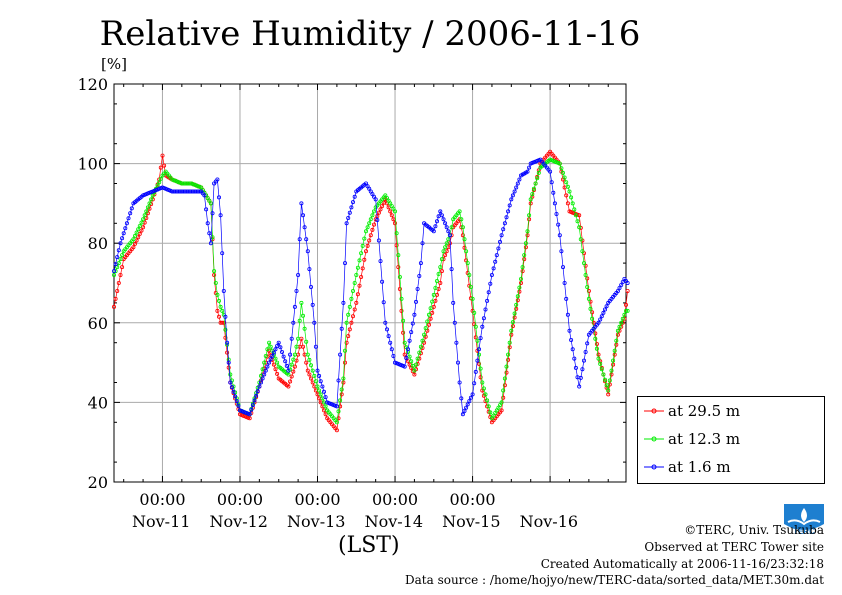  What do you see at coordinates (654, 439) in the screenshot?
I see `legend-marker-12-3m` at bounding box center [654, 439].